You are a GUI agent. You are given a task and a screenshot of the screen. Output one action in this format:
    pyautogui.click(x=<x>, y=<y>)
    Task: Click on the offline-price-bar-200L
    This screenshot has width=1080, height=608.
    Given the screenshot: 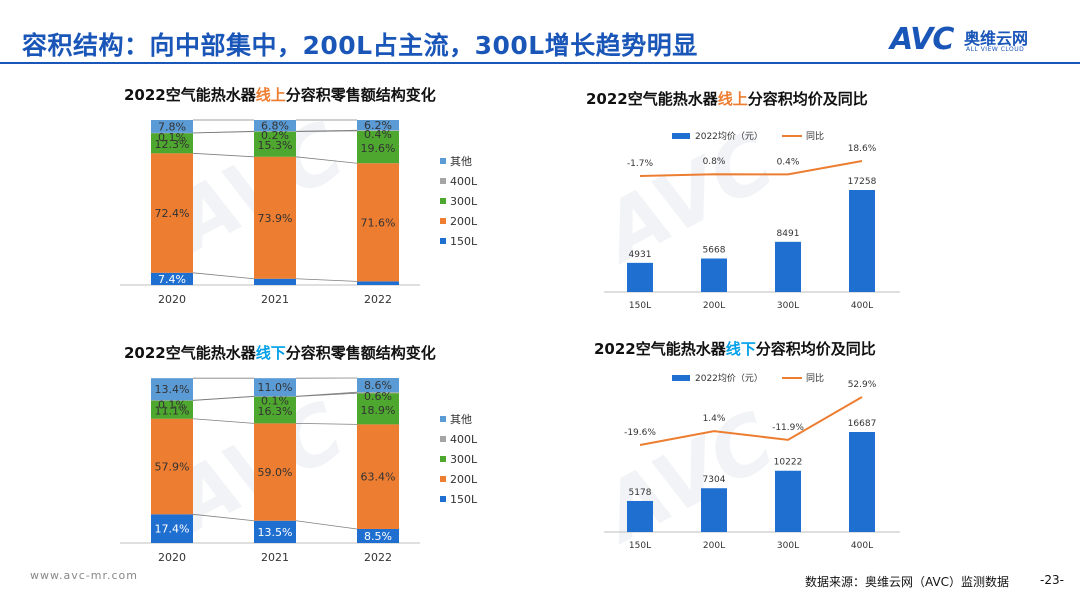 What is the action you would take?
    pyautogui.click(x=714, y=510)
    